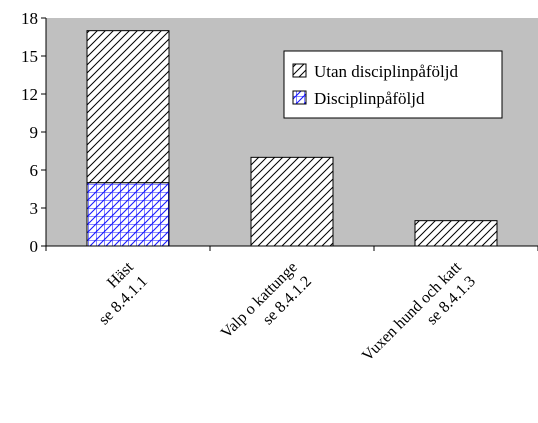 The height and width of the screenshot is (423, 538). I want to click on legend-box, so click(393, 84).